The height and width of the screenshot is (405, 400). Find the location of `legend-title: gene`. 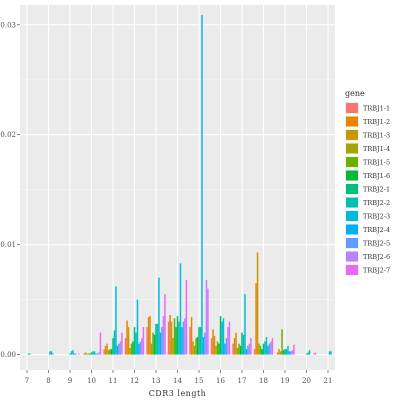

legend-title: gene is located at coordinates (355, 93).